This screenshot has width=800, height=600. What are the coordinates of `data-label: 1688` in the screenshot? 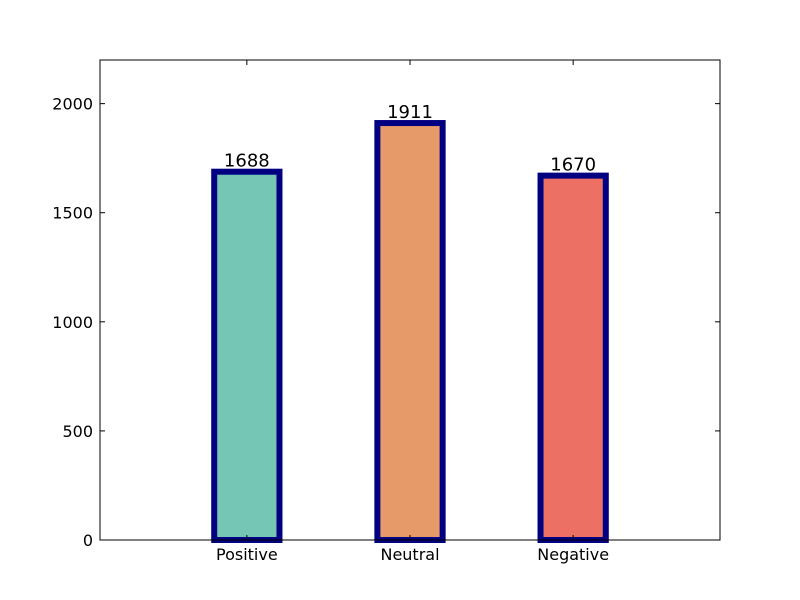 It's located at (247, 161).